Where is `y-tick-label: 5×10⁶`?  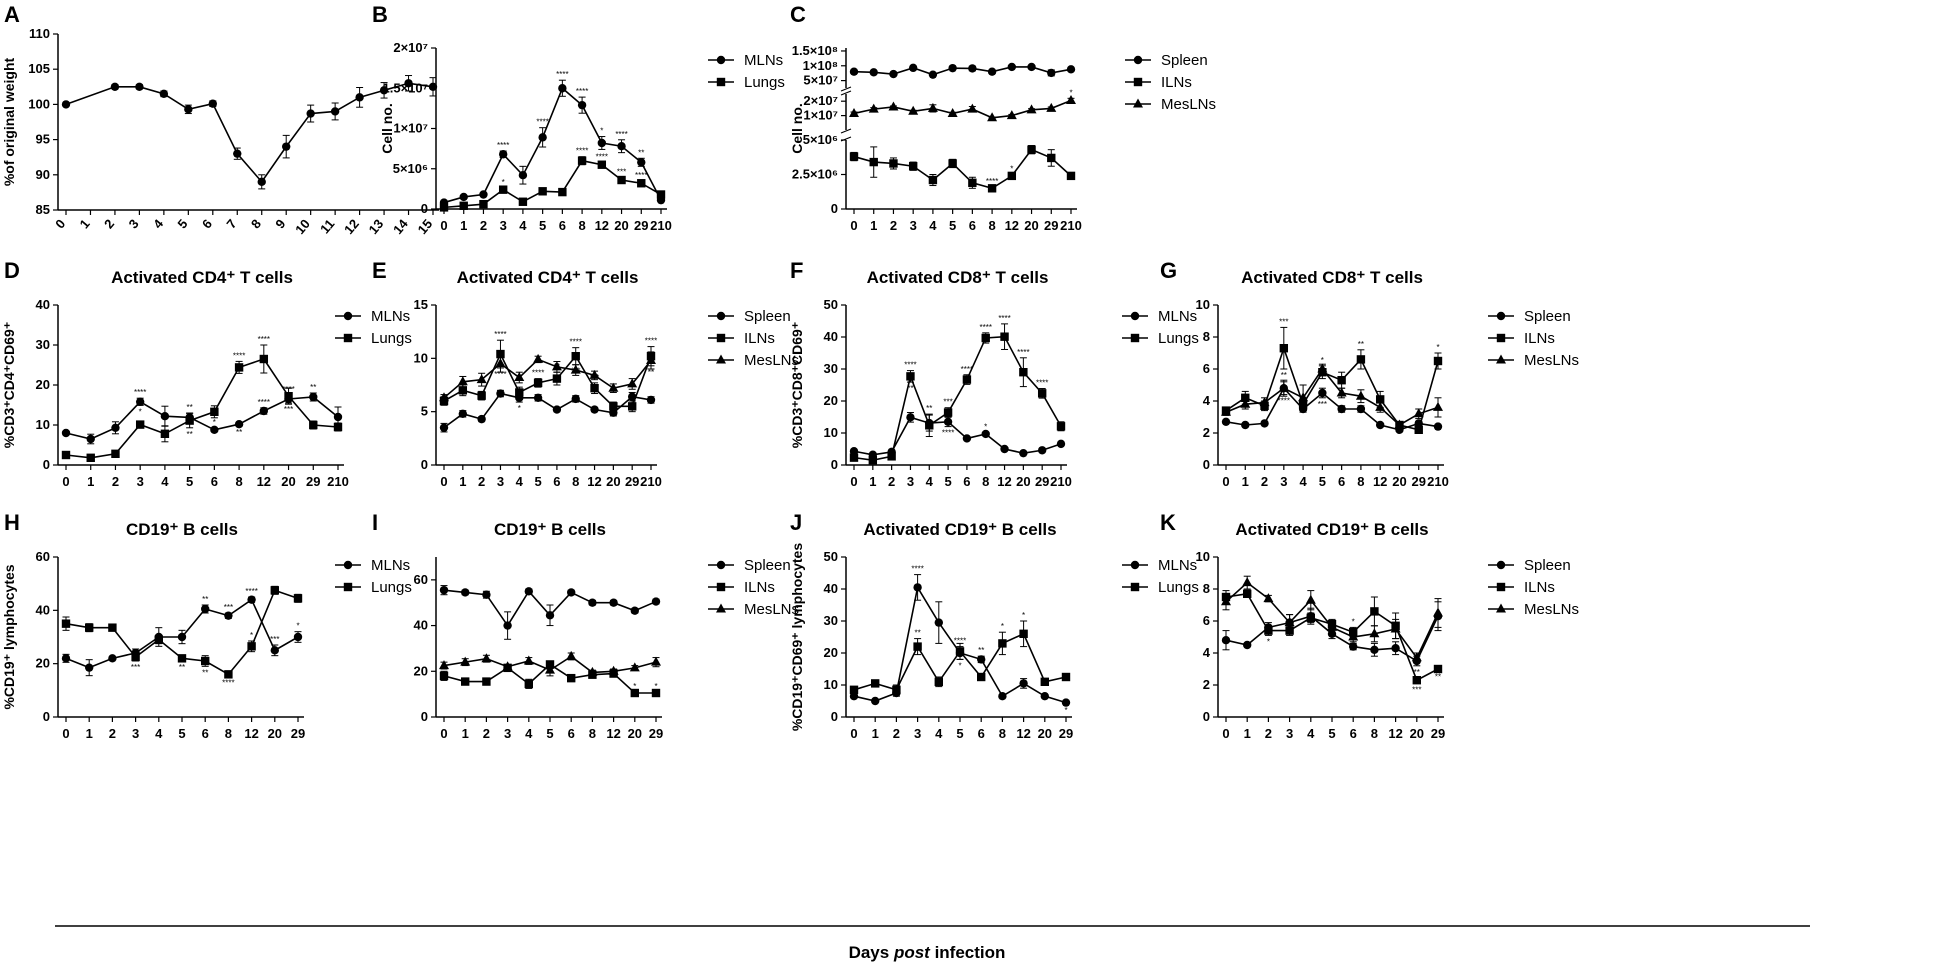
y-tick-label: 5×10⁶ is located at coordinates (410, 168).